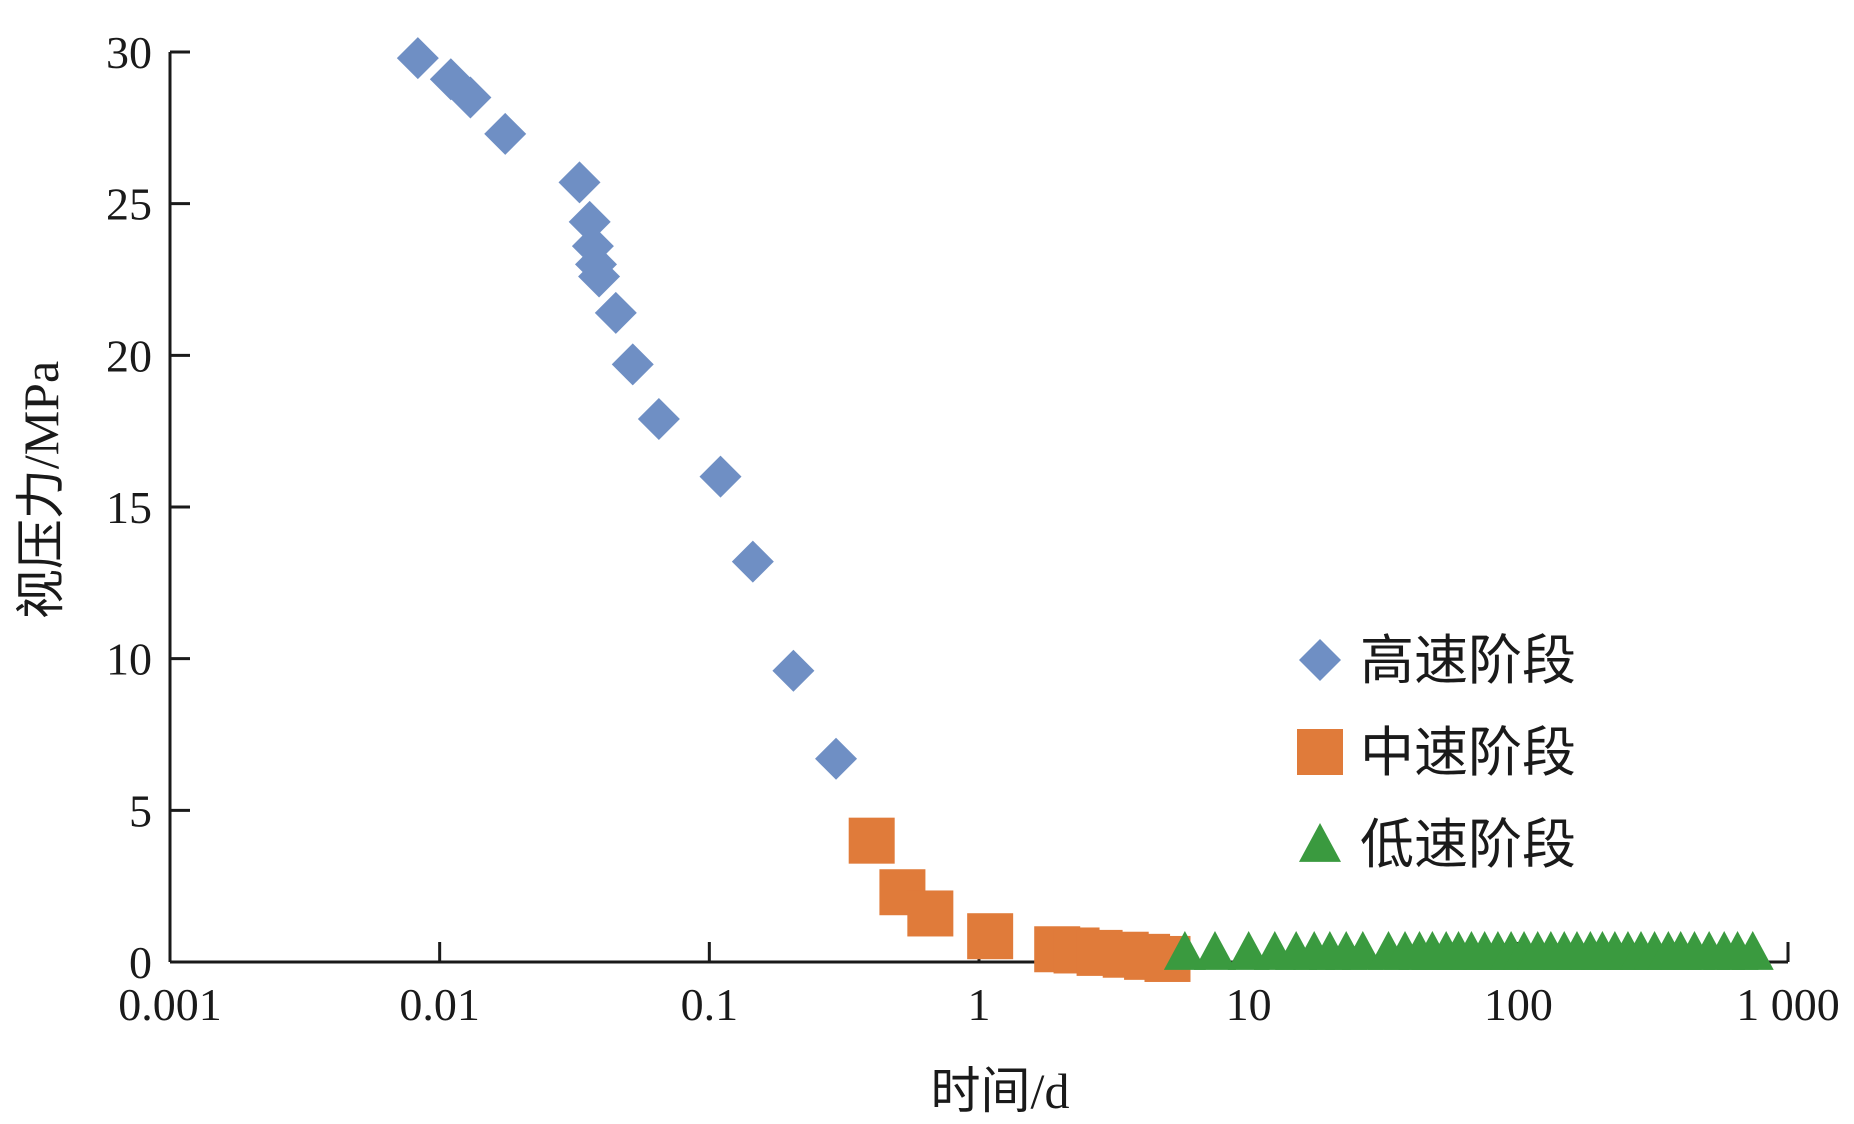 This screenshot has width=1854, height=1124. What do you see at coordinates (129, 204) in the screenshot?
I see `y-tick-label: 25` at bounding box center [129, 204].